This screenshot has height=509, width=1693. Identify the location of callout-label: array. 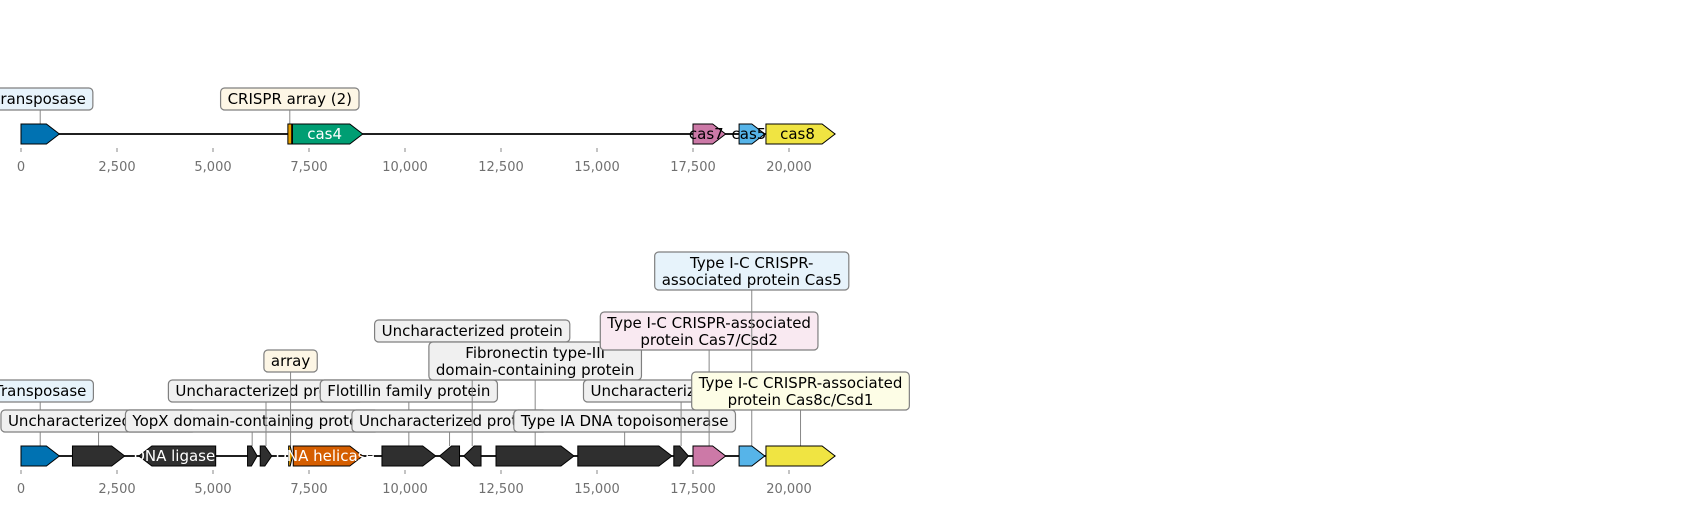
(290, 361).